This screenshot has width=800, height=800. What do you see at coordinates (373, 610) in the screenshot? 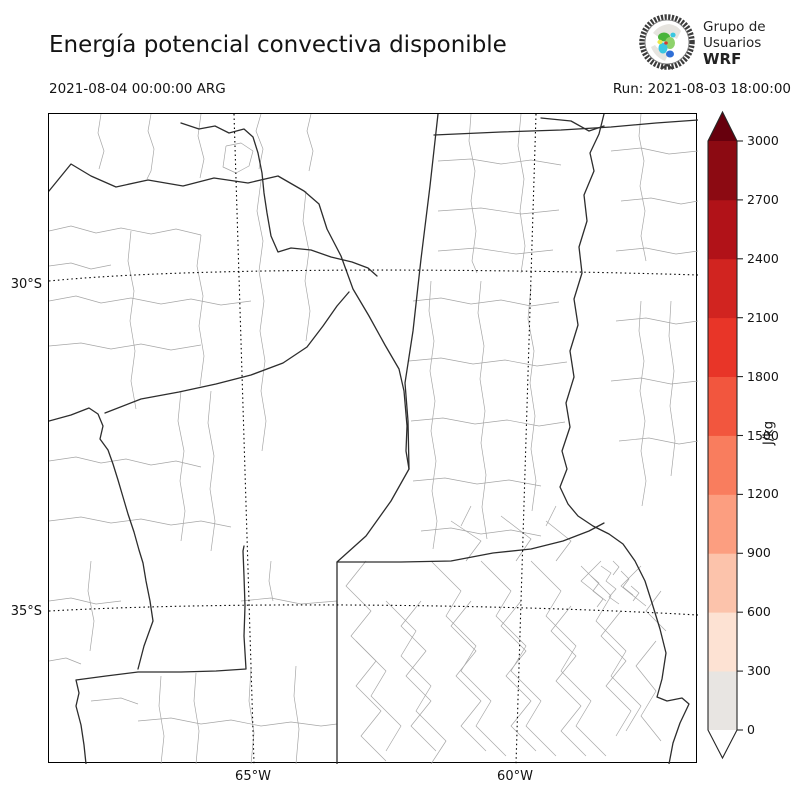
I see `gridline-lat-35s` at bounding box center [373, 610].